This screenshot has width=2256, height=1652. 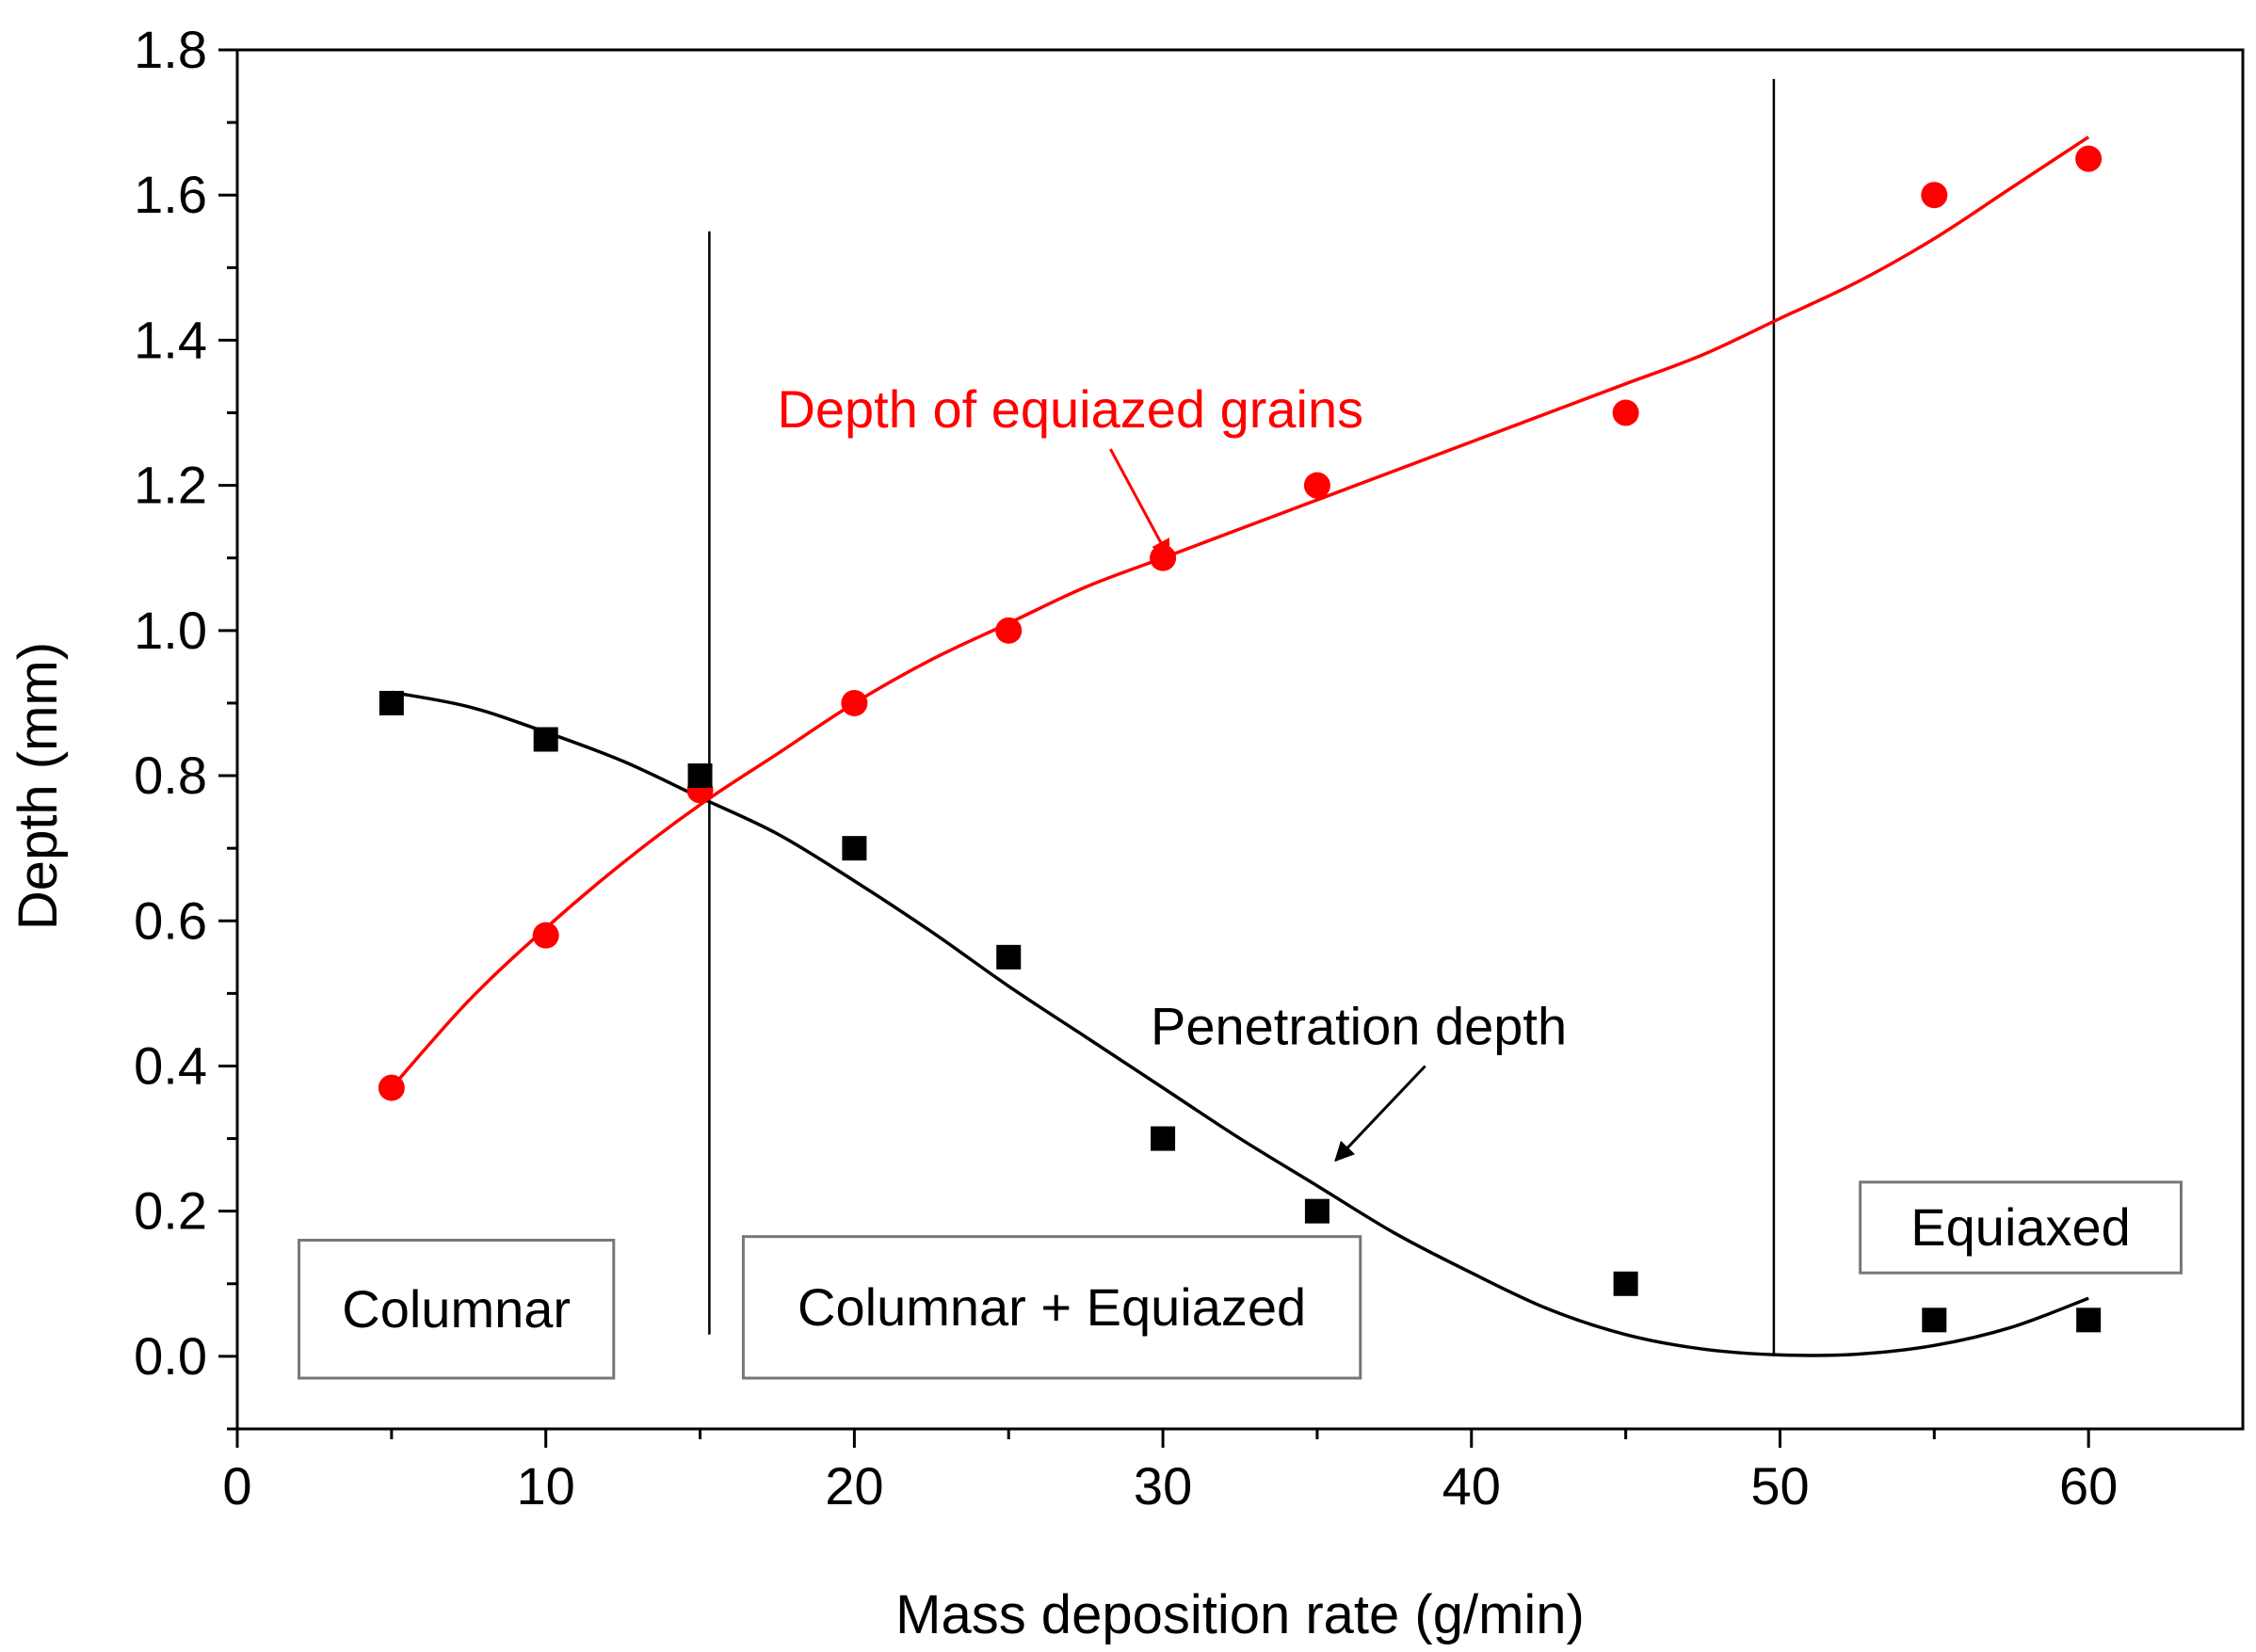 What do you see at coordinates (236, 1486) in the screenshot?
I see `x-tick-label: 0` at bounding box center [236, 1486].